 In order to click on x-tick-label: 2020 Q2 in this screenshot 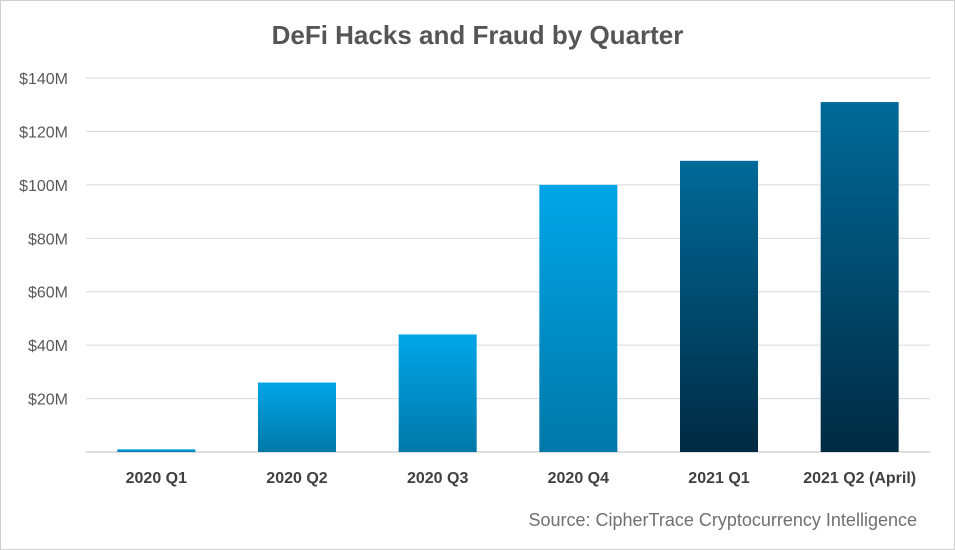, I will do `click(296, 478)`.